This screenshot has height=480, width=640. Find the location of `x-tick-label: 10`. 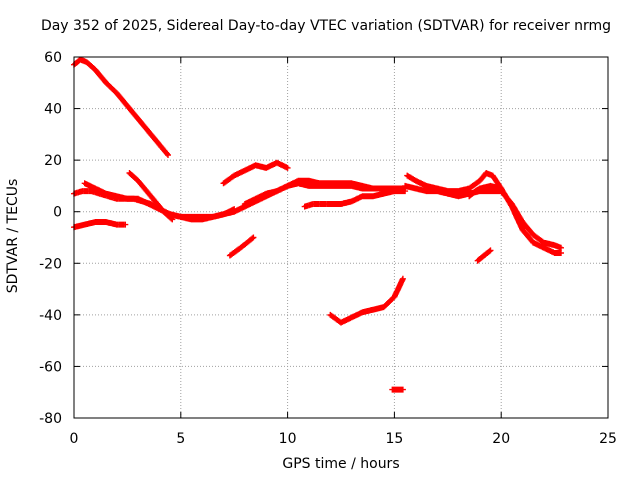

x-tick-label: 10 is located at coordinates (288, 439).